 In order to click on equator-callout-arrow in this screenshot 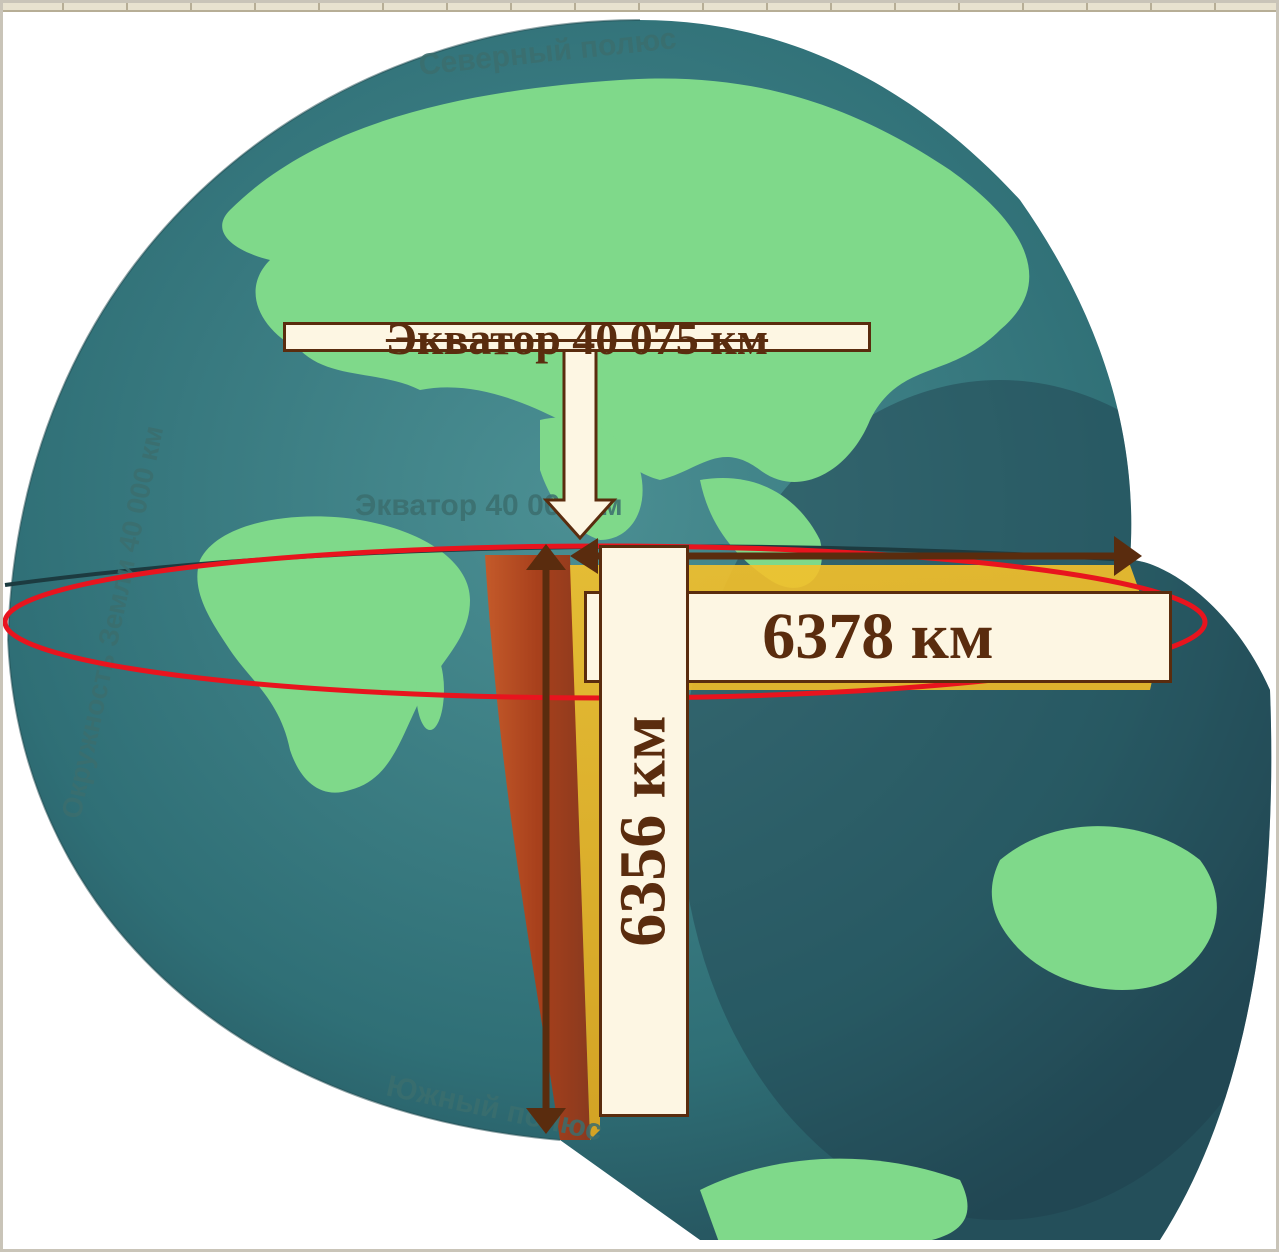, I will do `click(580, 444)`.